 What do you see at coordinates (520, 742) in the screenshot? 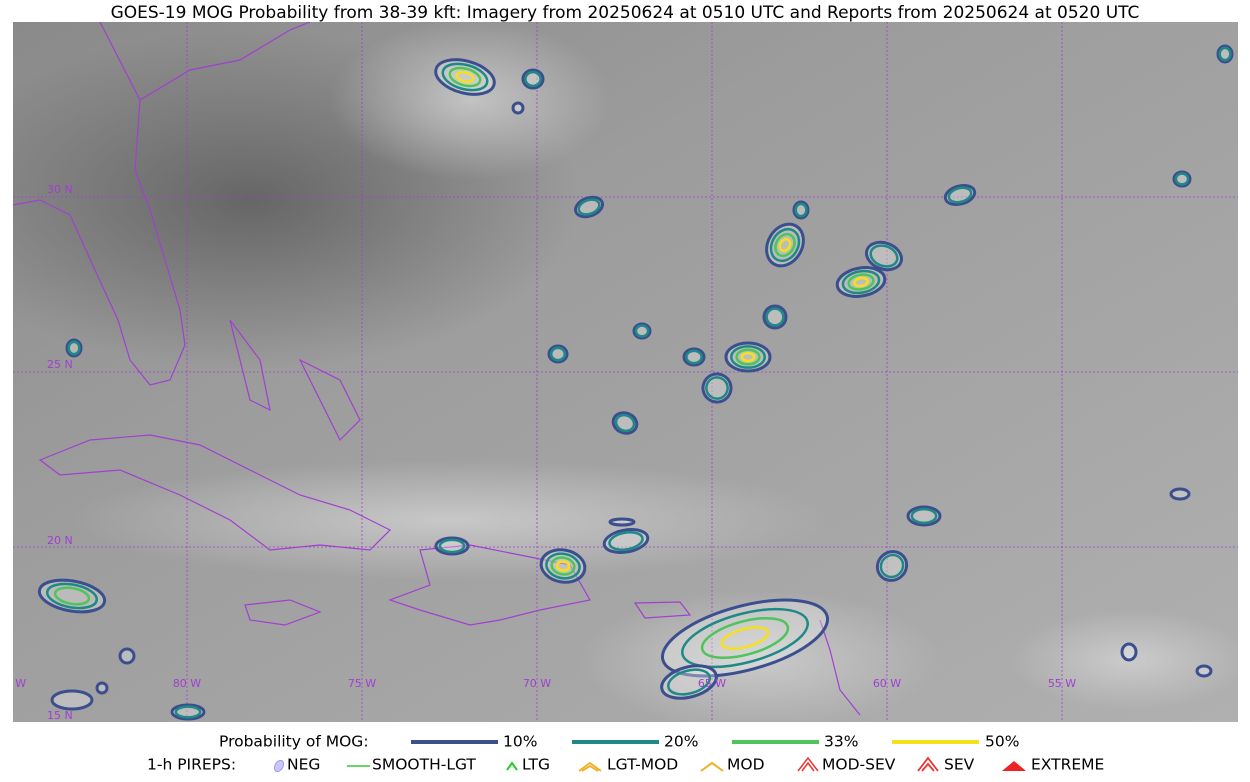
I see `legend-label: 10%` at bounding box center [520, 742].